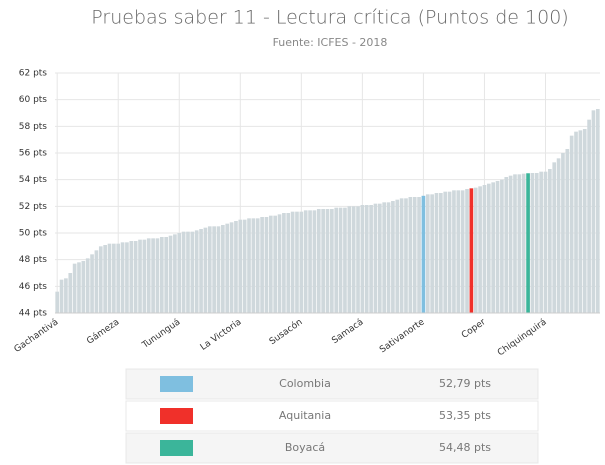 This screenshot has height=465, width=605. What do you see at coordinates (33, 127) in the screenshot?
I see `y-tick-label: 58 pts` at bounding box center [33, 127].